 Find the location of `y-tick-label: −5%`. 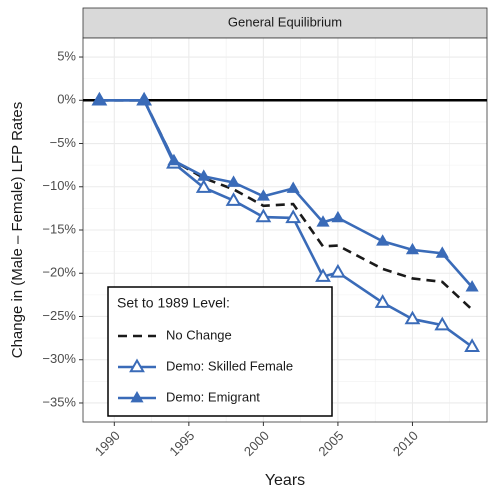

y-tick-label: −5% is located at coordinates (63, 142).